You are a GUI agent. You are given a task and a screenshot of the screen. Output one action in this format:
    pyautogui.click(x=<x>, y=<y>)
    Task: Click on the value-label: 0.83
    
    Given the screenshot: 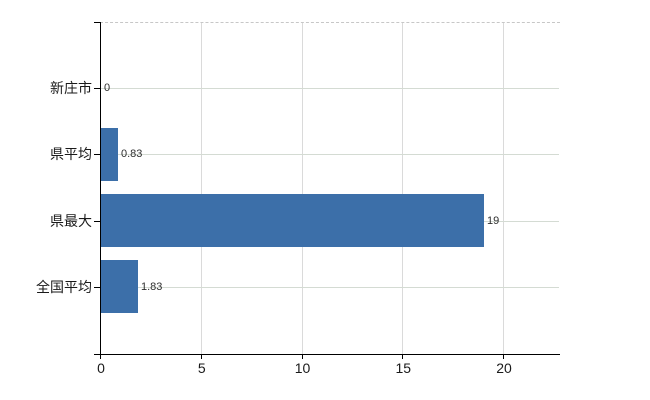 What is the action you would take?
    pyautogui.click(x=132, y=154)
    